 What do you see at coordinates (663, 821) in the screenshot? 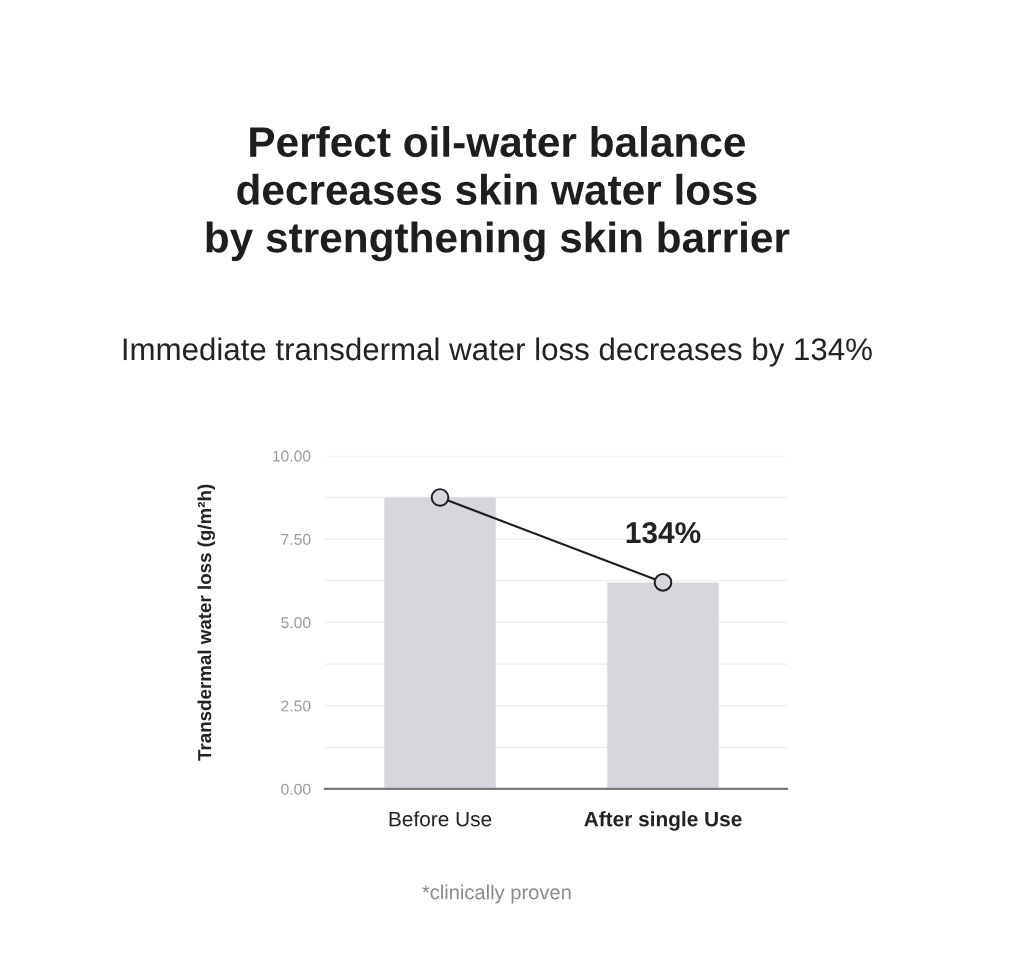
I see `x-tick-label: After single Use` at bounding box center [663, 821].